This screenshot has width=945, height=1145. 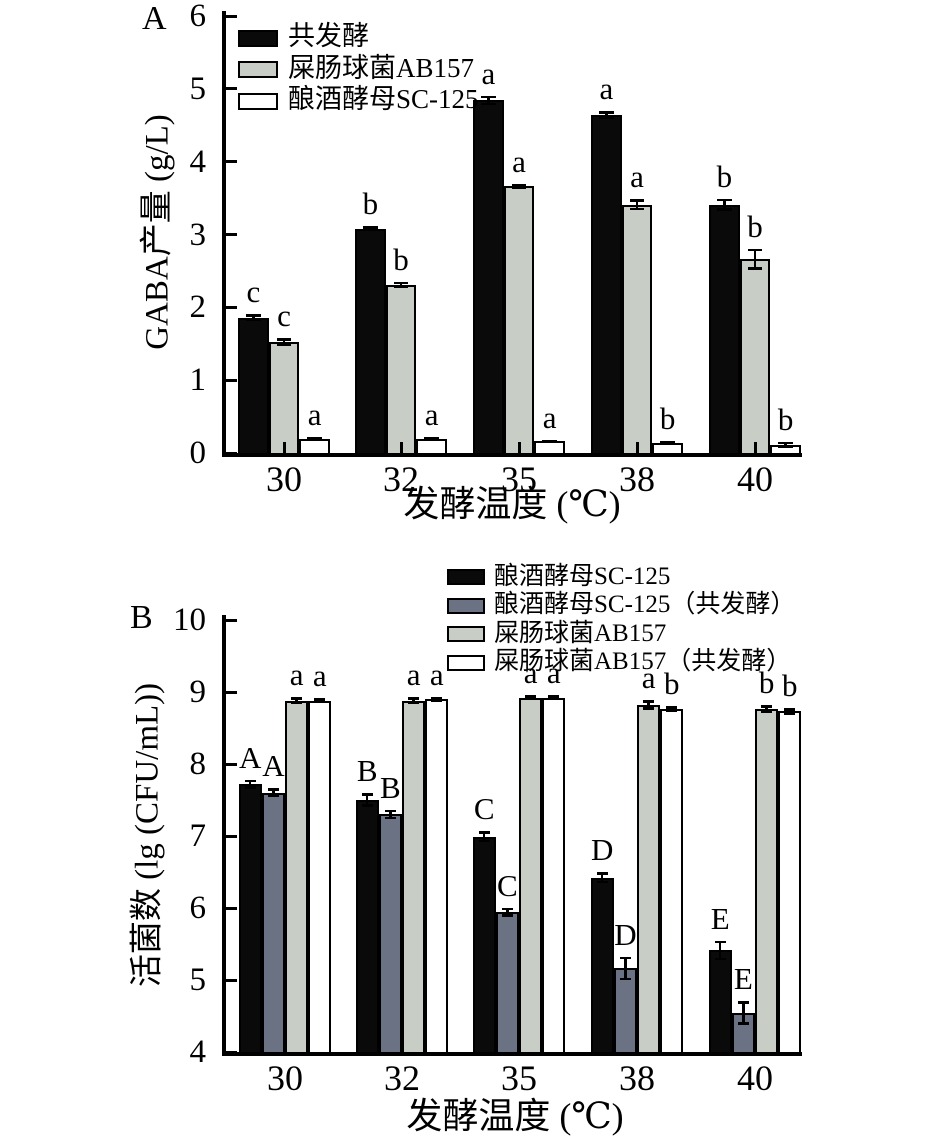 I want to click on y-tick-label: 1, so click(x=198, y=380).